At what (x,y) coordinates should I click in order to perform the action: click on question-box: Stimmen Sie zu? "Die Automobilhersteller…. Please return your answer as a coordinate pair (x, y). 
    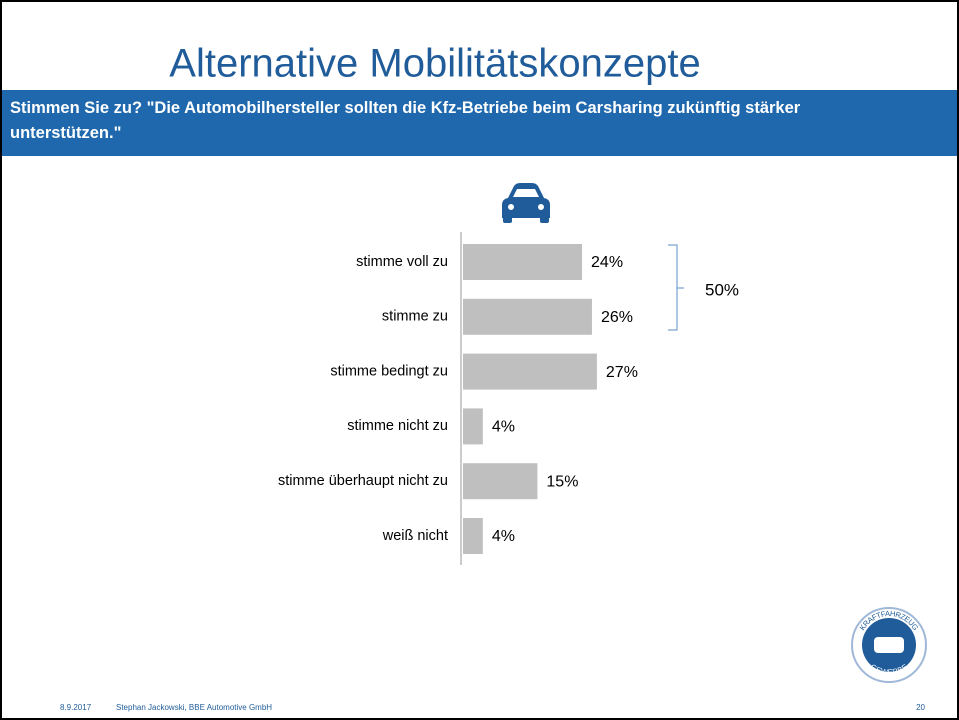
    Looking at the image, I should click on (405, 120).